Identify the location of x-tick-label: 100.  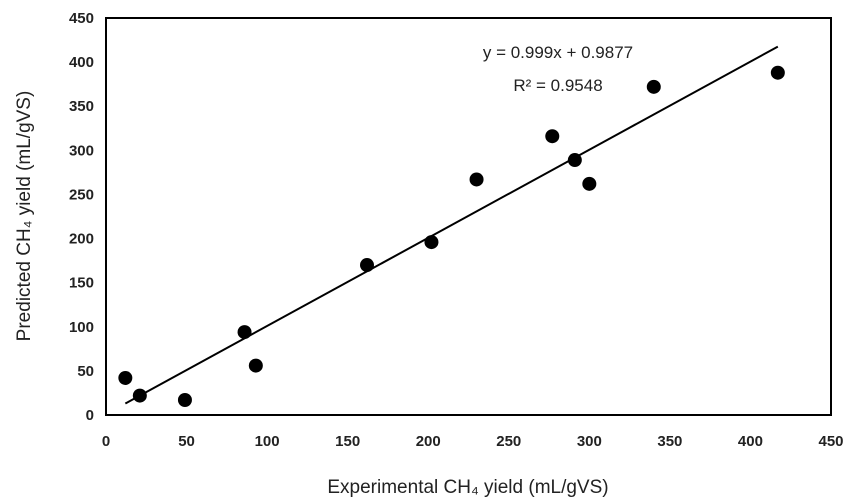
(267, 441).